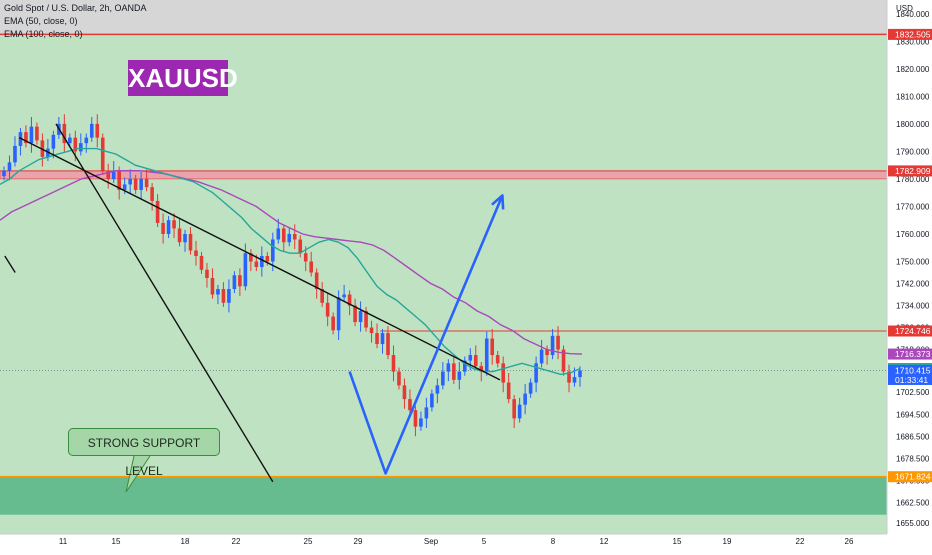 The width and height of the screenshot is (932, 555). What do you see at coordinates (43, 34) in the screenshot?
I see `ema100-legend: EMA (100, close, 0)` at bounding box center [43, 34].